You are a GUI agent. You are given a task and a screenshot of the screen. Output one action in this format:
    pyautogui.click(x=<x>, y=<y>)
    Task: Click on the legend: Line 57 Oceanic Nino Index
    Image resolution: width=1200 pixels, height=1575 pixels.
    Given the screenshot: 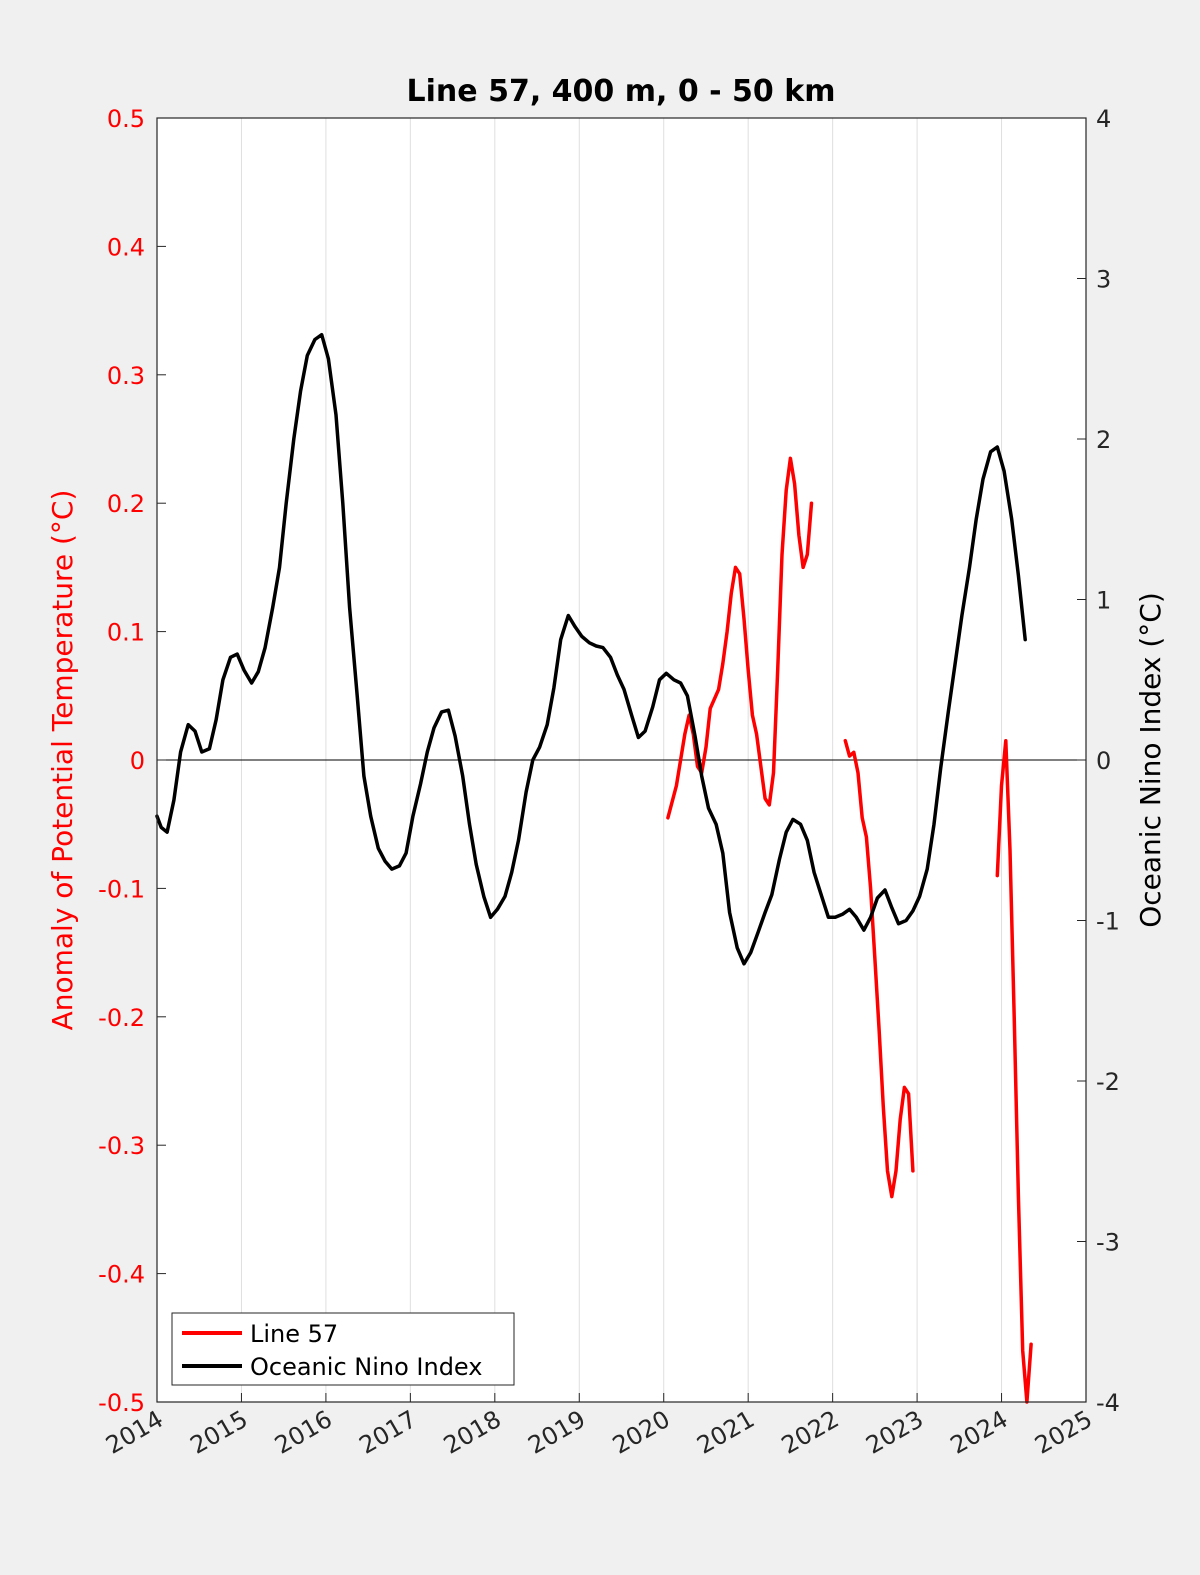 What is the action you would take?
    pyautogui.click(x=343, y=1349)
    